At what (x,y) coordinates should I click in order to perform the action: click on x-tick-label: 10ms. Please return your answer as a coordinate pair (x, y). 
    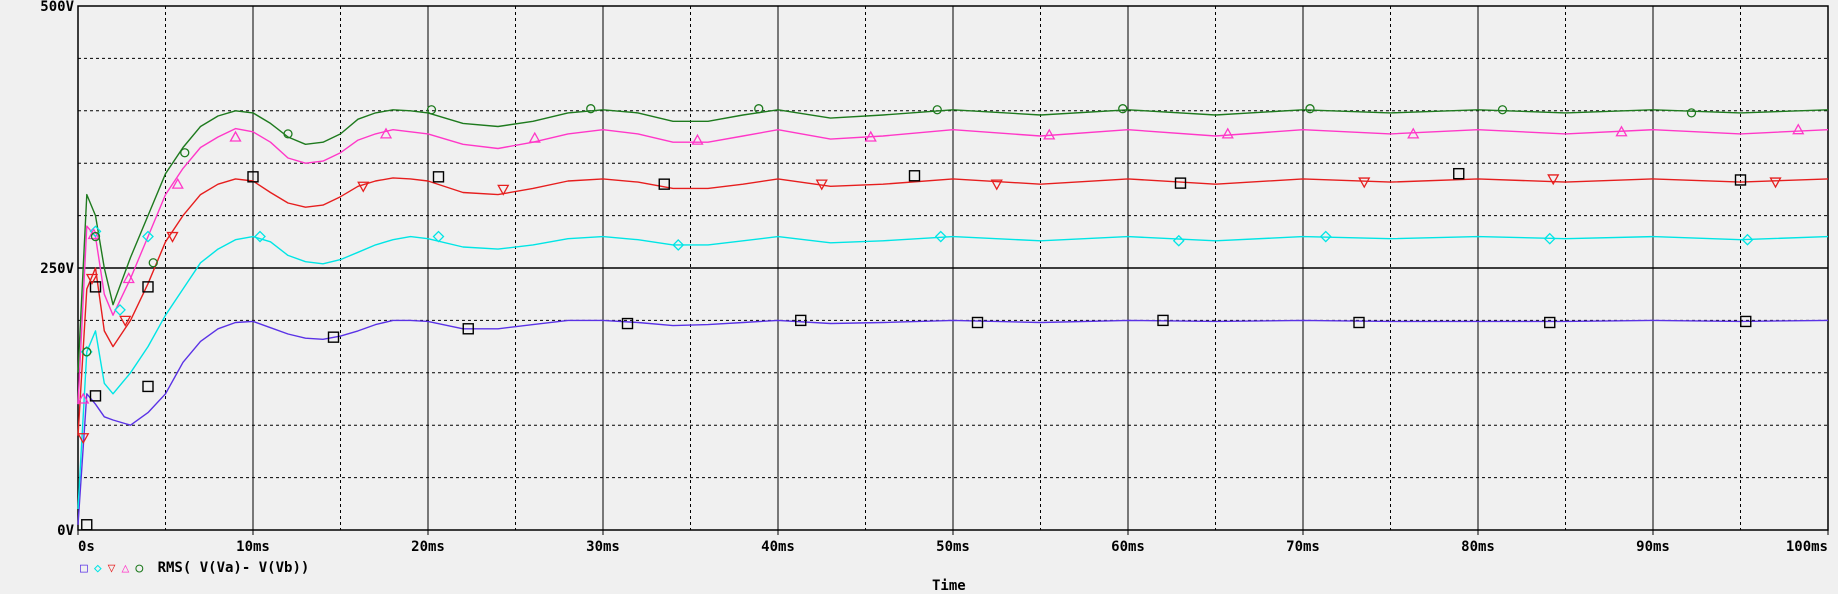
    Looking at the image, I should click on (253, 547).